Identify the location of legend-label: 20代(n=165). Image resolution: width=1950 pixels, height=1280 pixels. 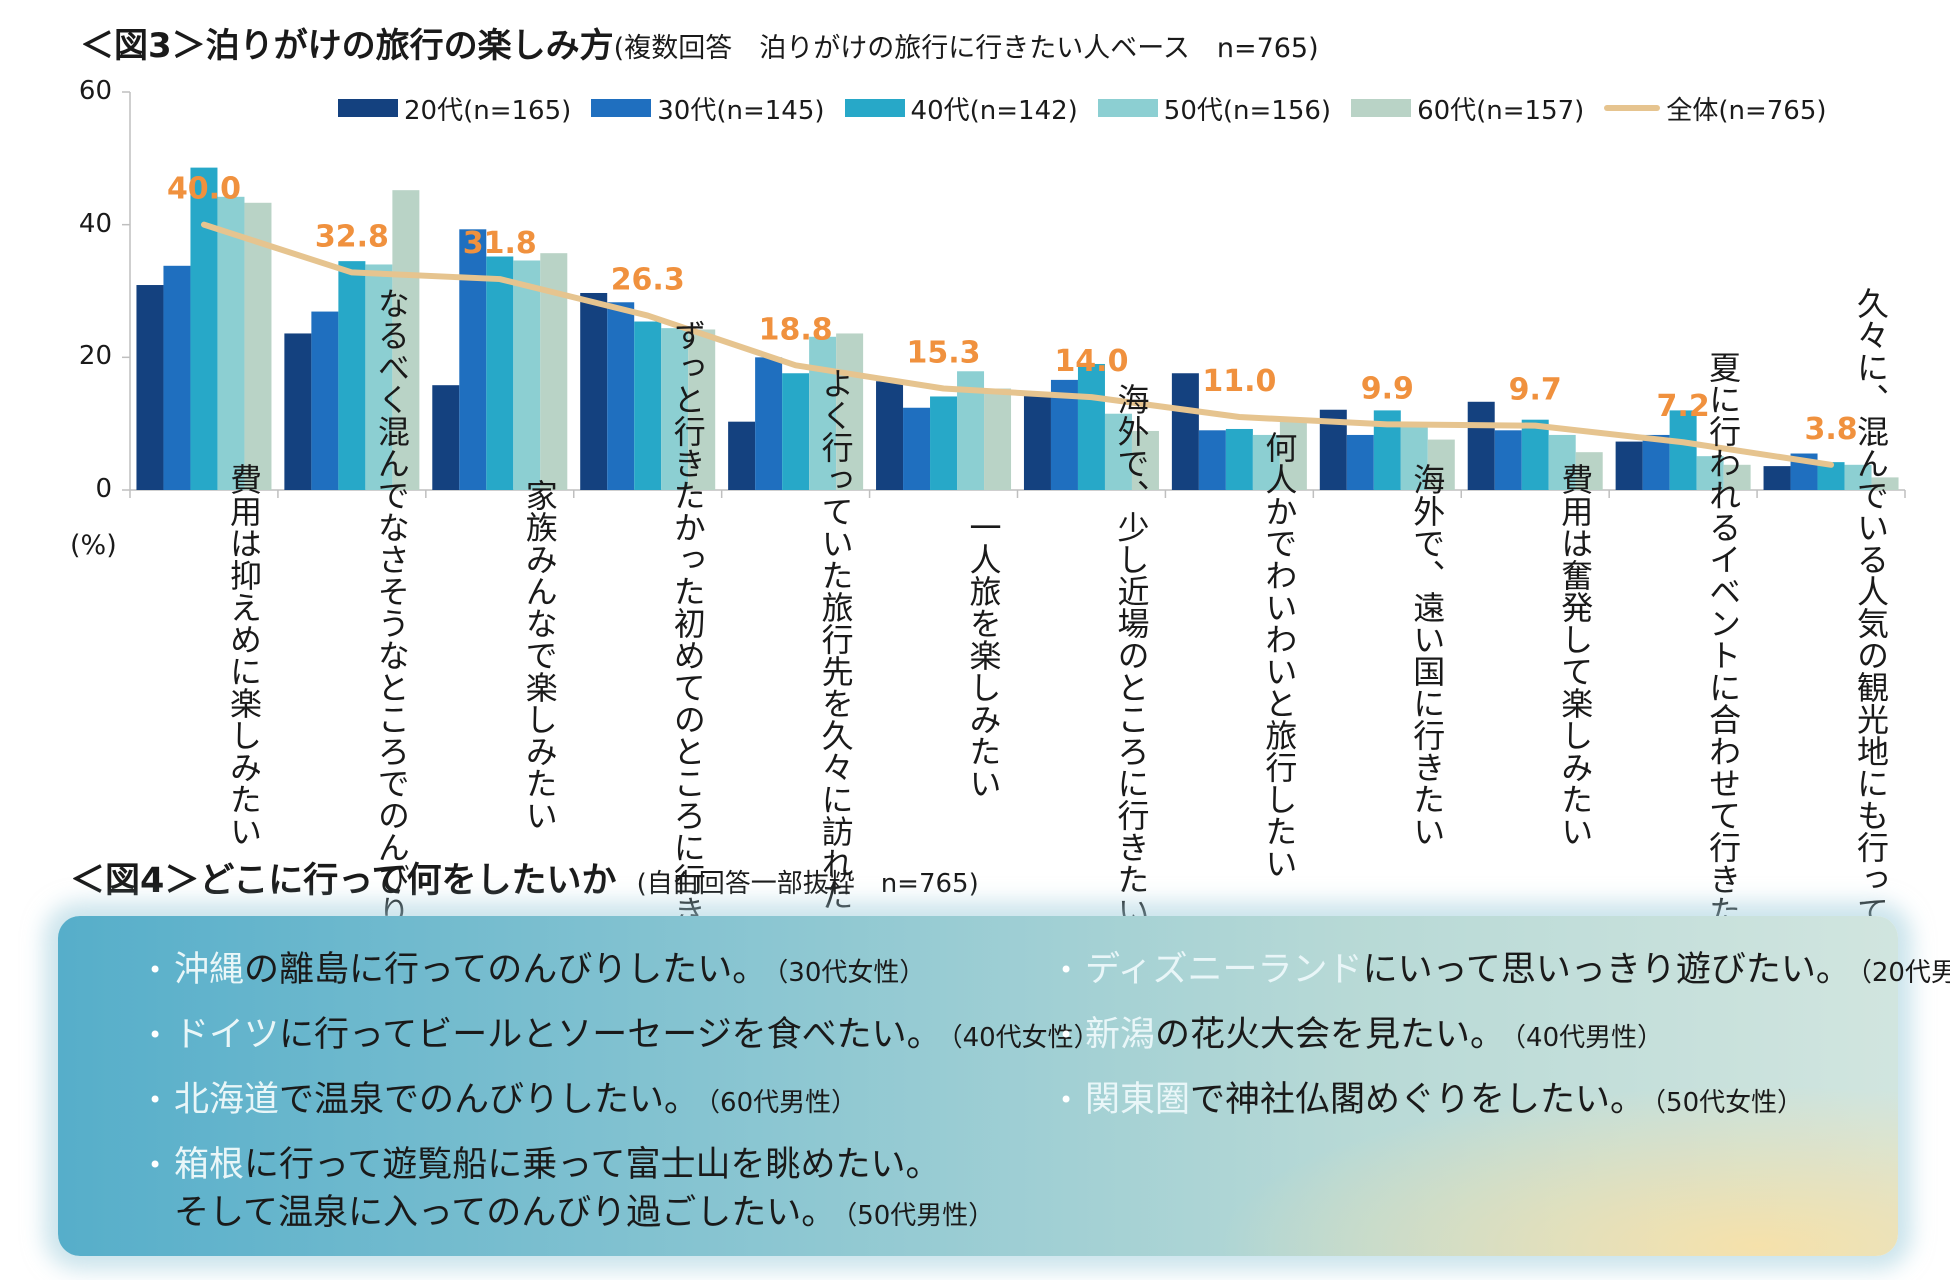
(488, 110).